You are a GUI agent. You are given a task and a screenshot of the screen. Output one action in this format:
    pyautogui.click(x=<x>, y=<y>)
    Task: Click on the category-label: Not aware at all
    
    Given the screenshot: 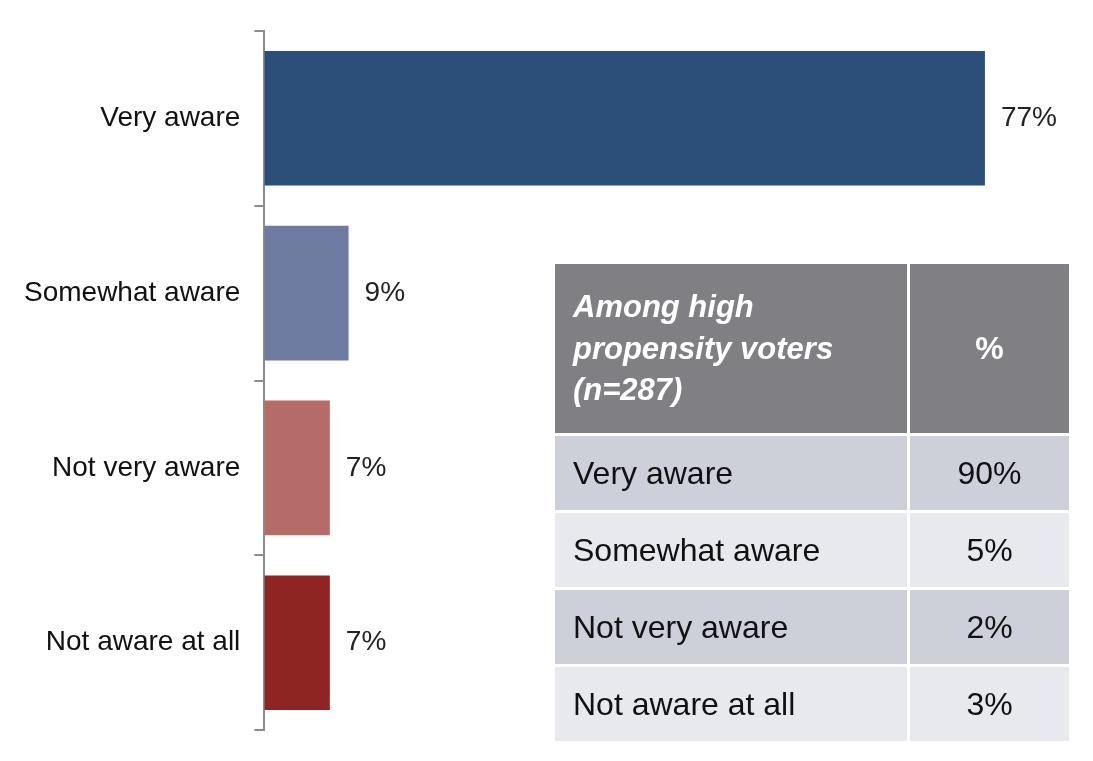 What is the action you would take?
    pyautogui.click(x=731, y=704)
    